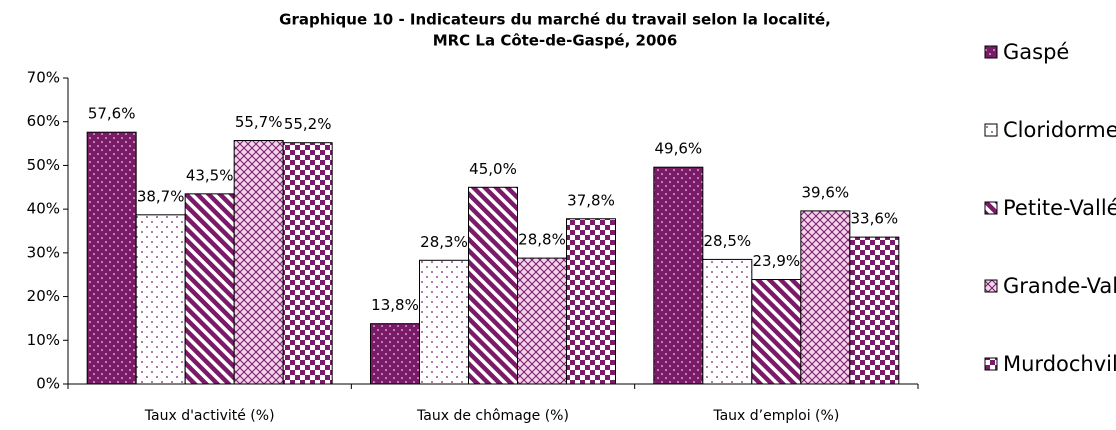  What do you see at coordinates (728, 241) in the screenshot?
I see `value-label: 28,5%` at bounding box center [728, 241].